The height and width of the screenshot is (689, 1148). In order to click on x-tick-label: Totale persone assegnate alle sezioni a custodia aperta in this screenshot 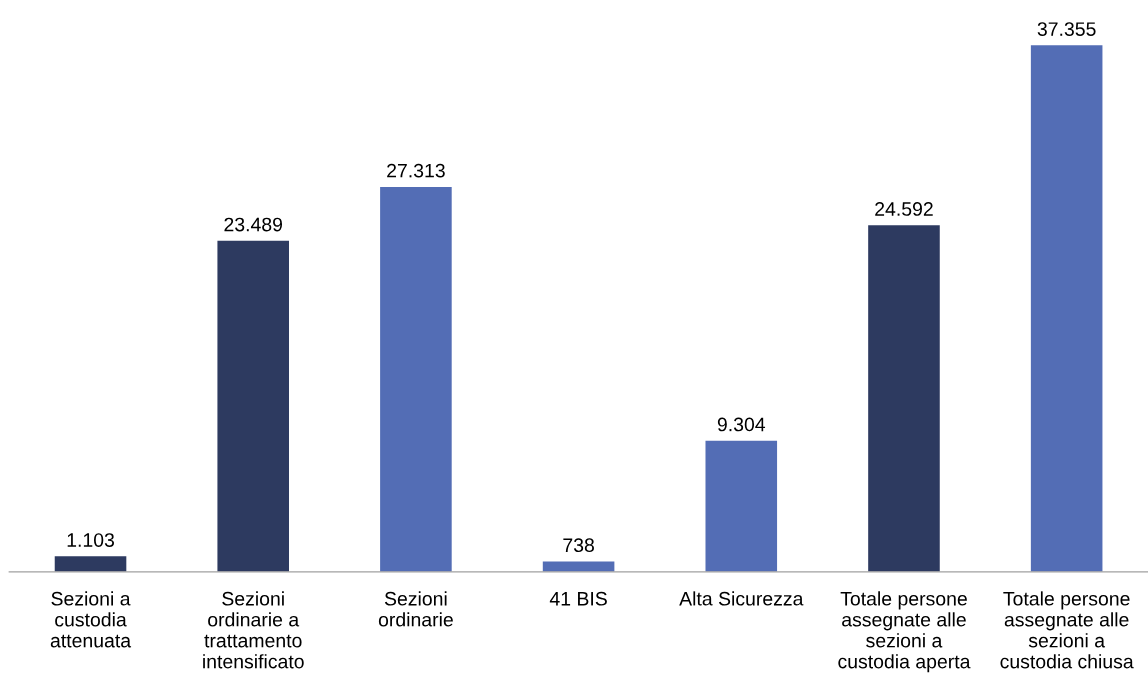, I will do `click(904, 632)`.